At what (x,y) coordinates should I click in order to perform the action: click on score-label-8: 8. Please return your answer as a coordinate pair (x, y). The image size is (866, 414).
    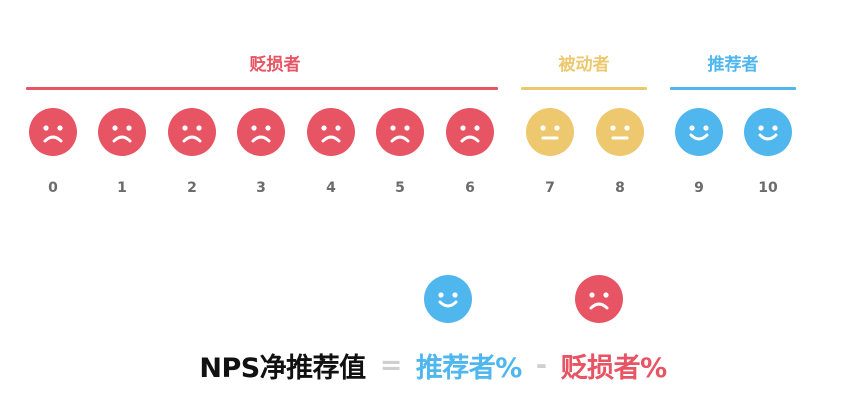
    Looking at the image, I should click on (620, 188).